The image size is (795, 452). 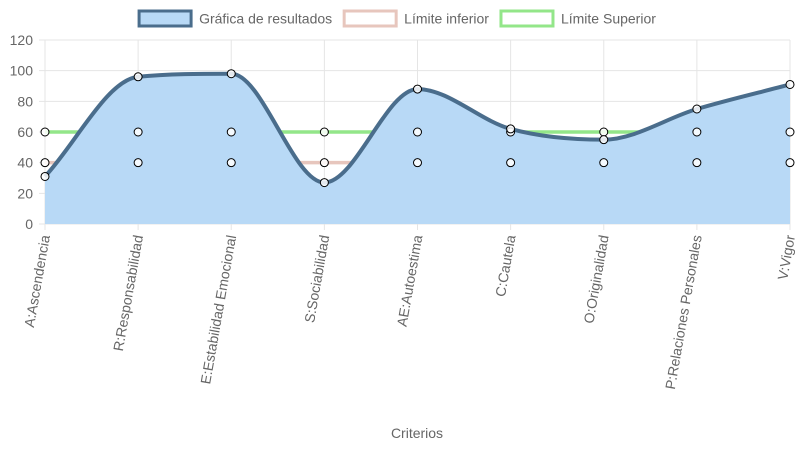 I want to click on x-tick-label: C:Cautela, so click(x=505, y=266).